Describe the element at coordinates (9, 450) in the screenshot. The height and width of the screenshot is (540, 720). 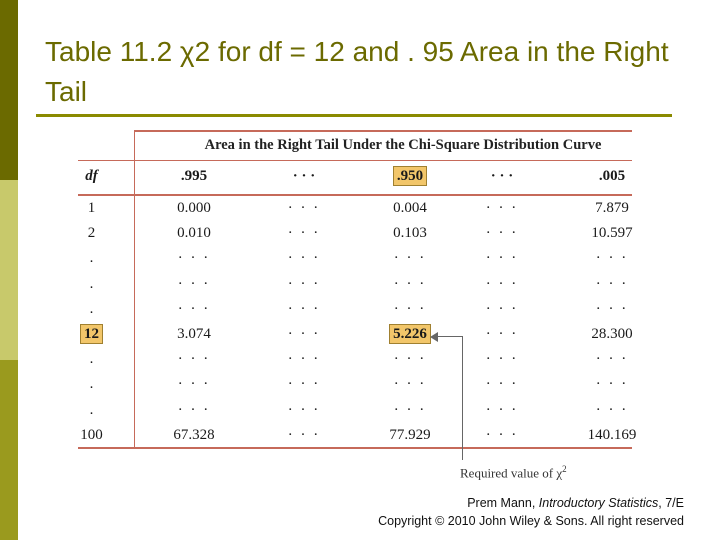
I see `left-band-bottom` at that location.